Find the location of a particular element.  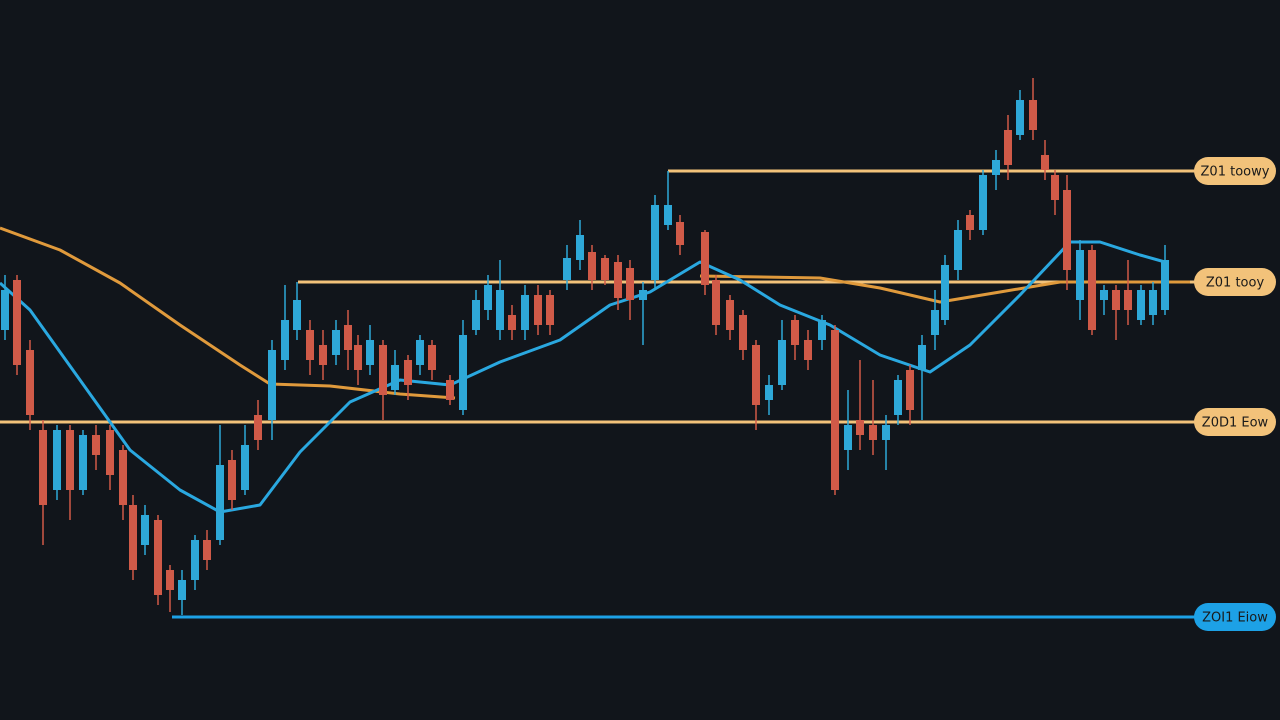

level-label: Z01 toowy is located at coordinates (1235, 172).